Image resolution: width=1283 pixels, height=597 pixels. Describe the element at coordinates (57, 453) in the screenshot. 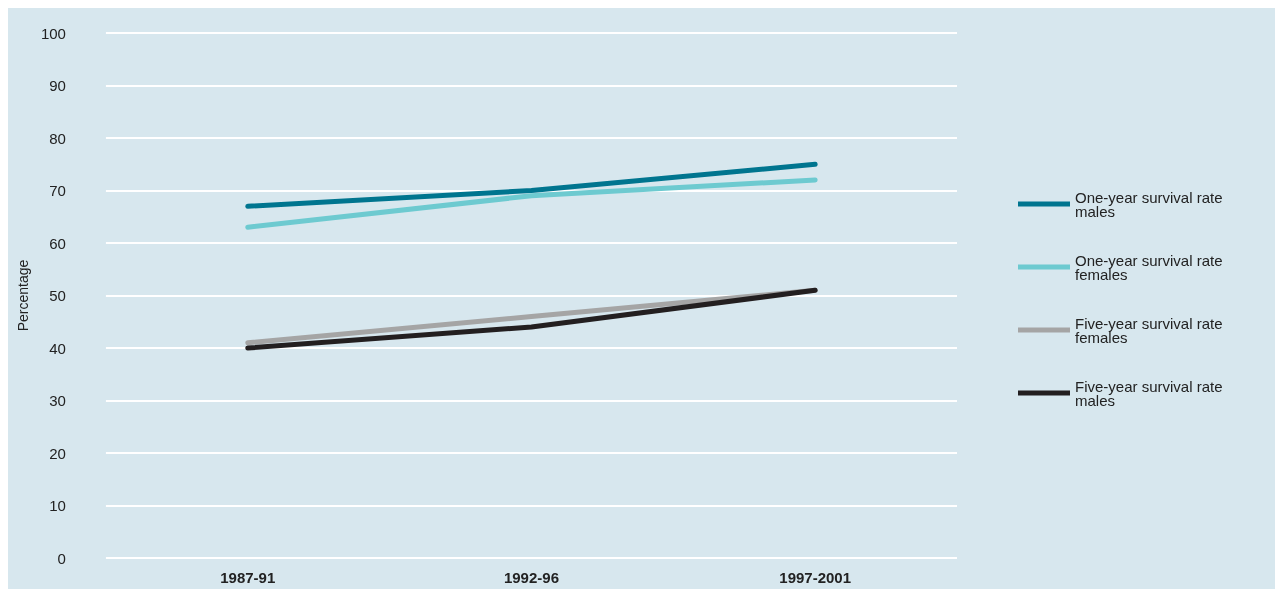

I see `y-tick-label: 20` at that location.